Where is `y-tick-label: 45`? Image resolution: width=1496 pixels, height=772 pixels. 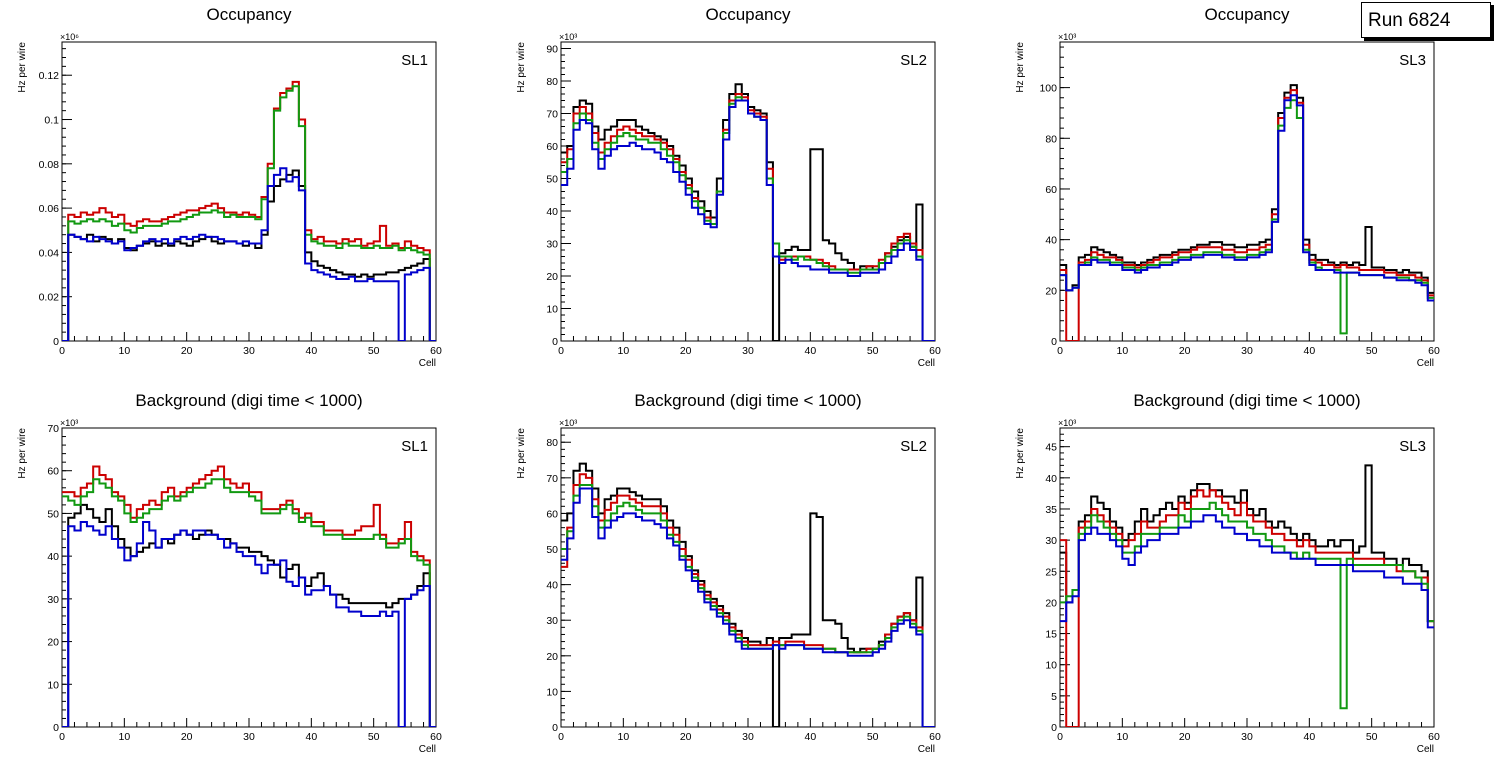
y-tick-label: 45 is located at coordinates (1051, 448).